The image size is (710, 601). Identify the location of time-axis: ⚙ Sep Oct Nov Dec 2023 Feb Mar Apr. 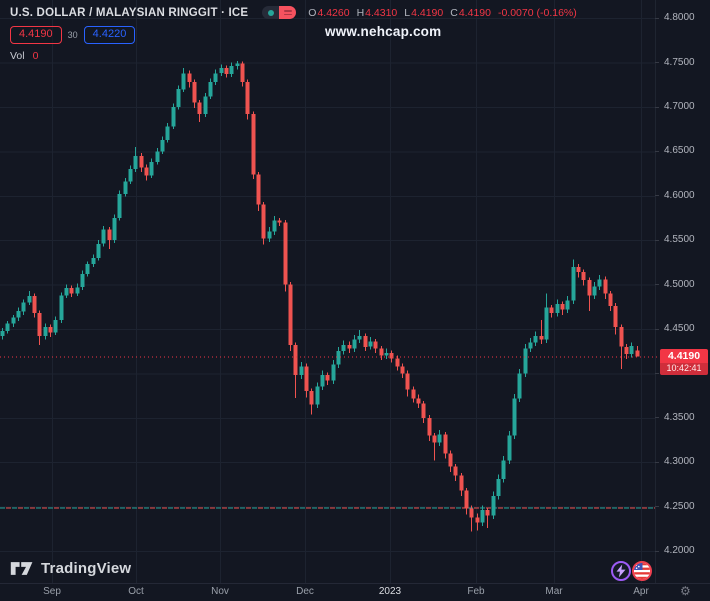
(355, 592).